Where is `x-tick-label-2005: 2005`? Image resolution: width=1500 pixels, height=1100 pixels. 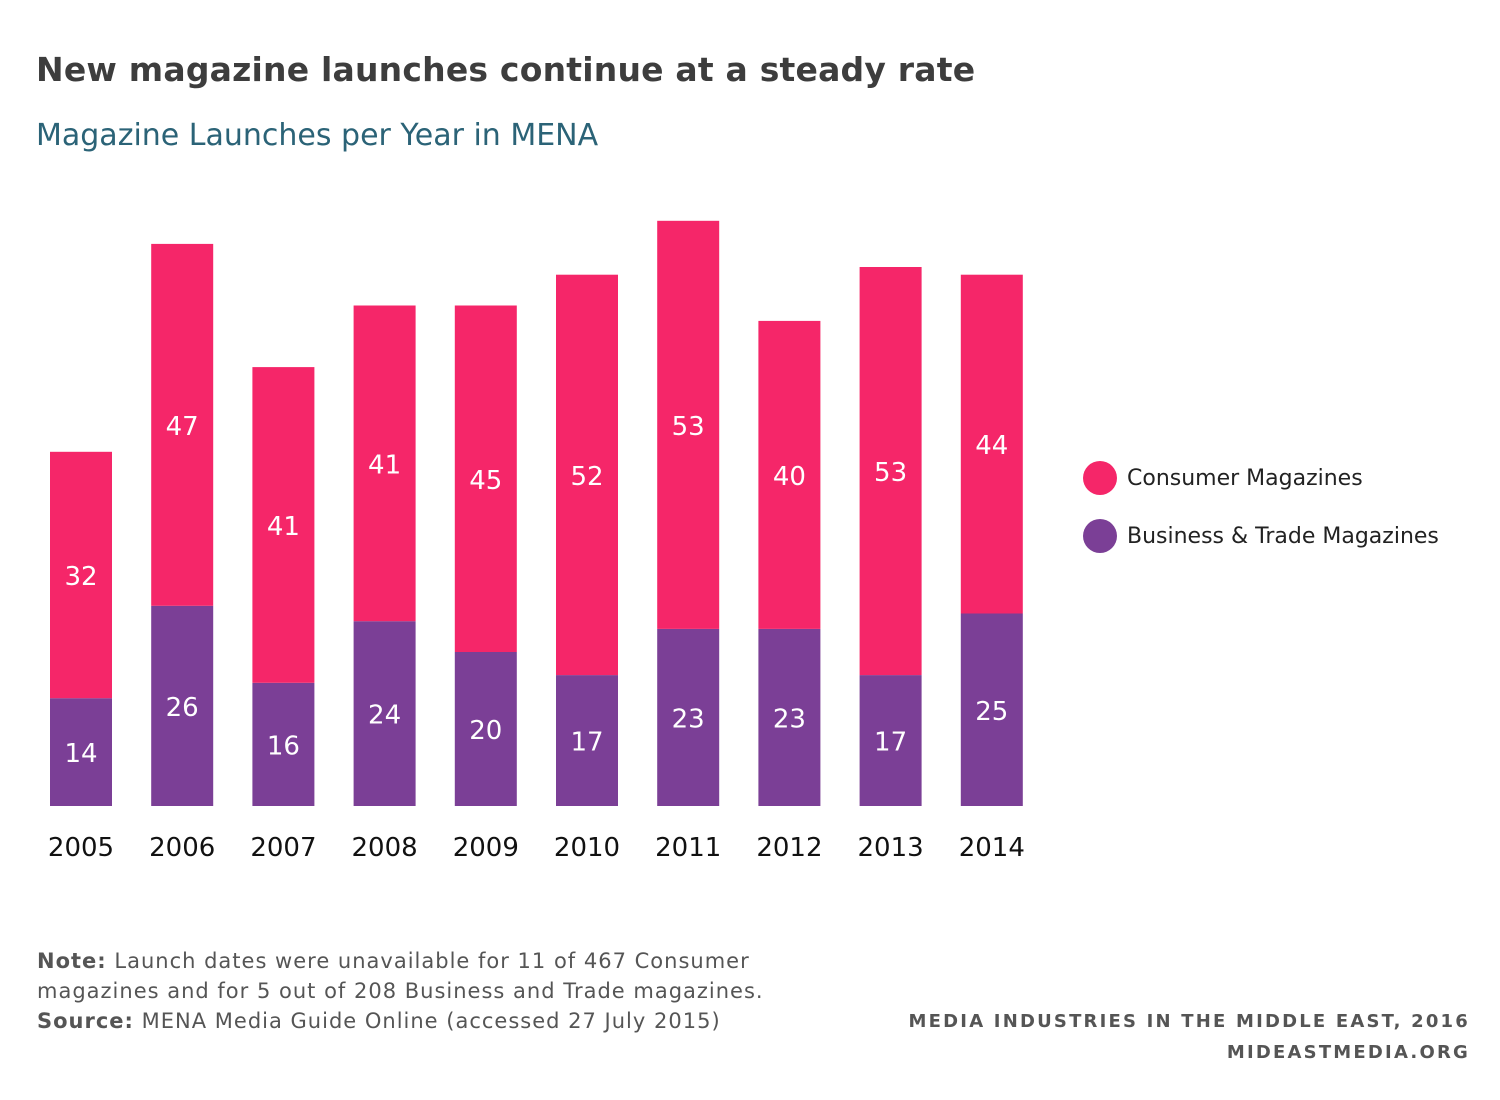
x-tick-label-2005: 2005 is located at coordinates (81, 848).